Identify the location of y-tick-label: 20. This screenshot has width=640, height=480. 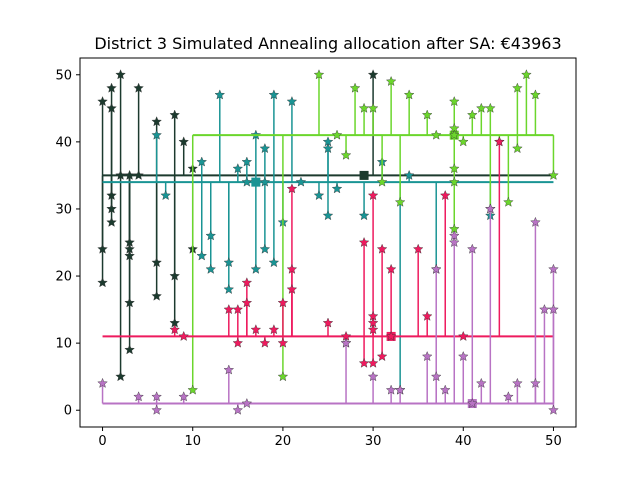
(63, 277).